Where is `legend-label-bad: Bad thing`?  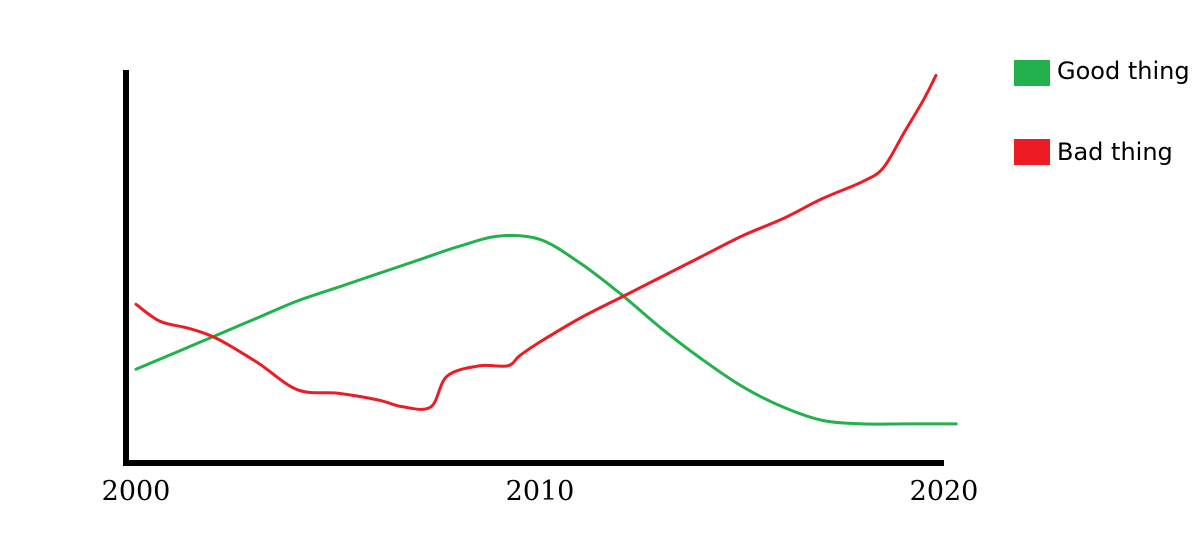 legend-label-bad: Bad thing is located at coordinates (1115, 152).